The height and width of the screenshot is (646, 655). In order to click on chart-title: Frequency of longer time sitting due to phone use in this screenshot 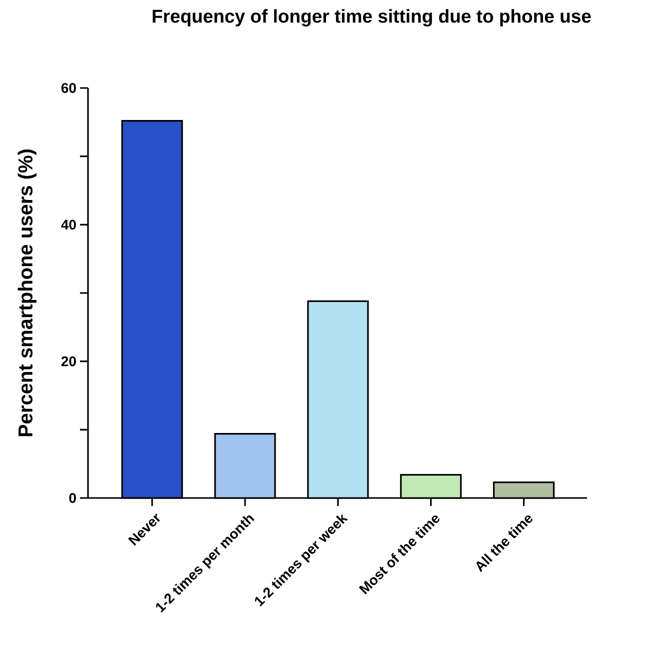, I will do `click(371, 18)`.